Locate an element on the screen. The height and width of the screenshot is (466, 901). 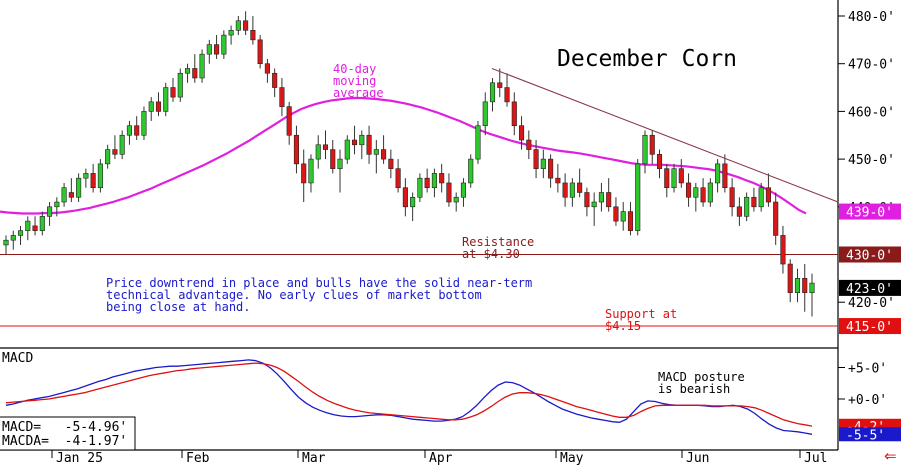
resistance-label-line2: at $4.30 is located at coordinates (491, 254).